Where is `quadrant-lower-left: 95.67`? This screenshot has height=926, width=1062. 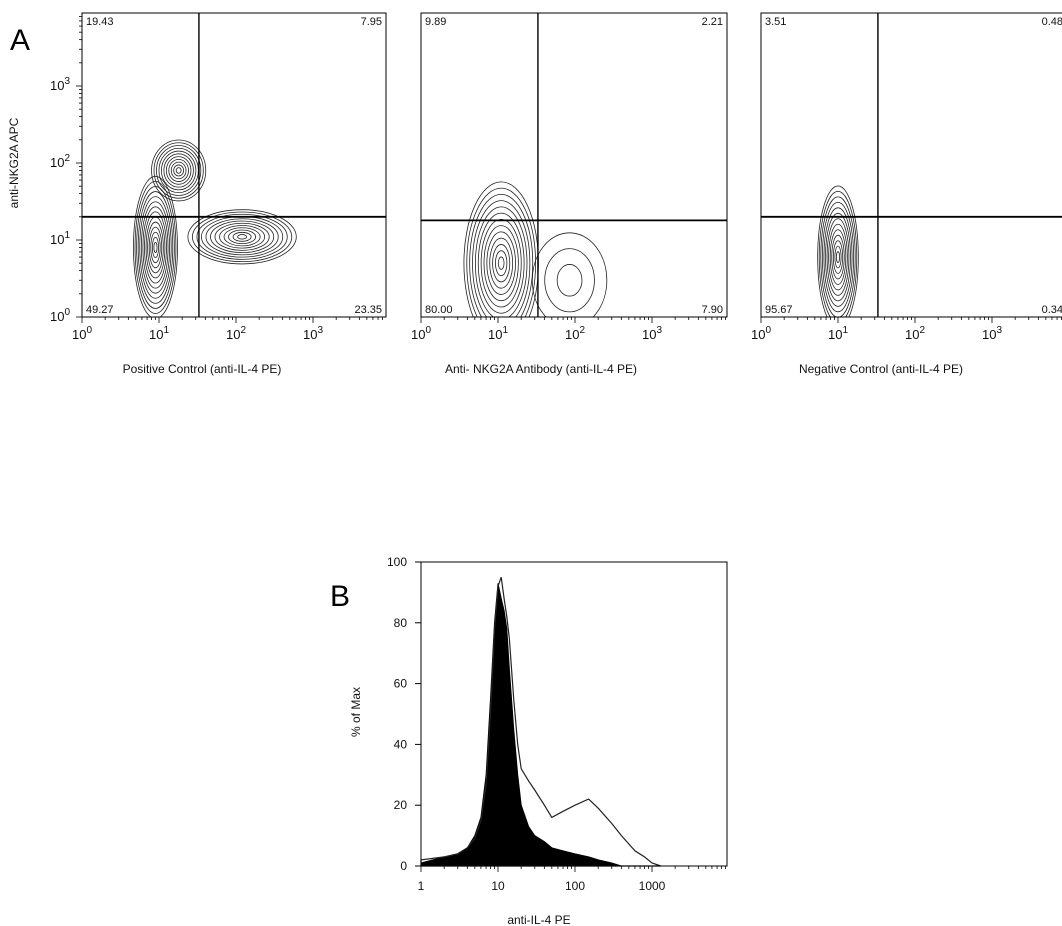 quadrant-lower-left: 95.67 is located at coordinates (779, 310).